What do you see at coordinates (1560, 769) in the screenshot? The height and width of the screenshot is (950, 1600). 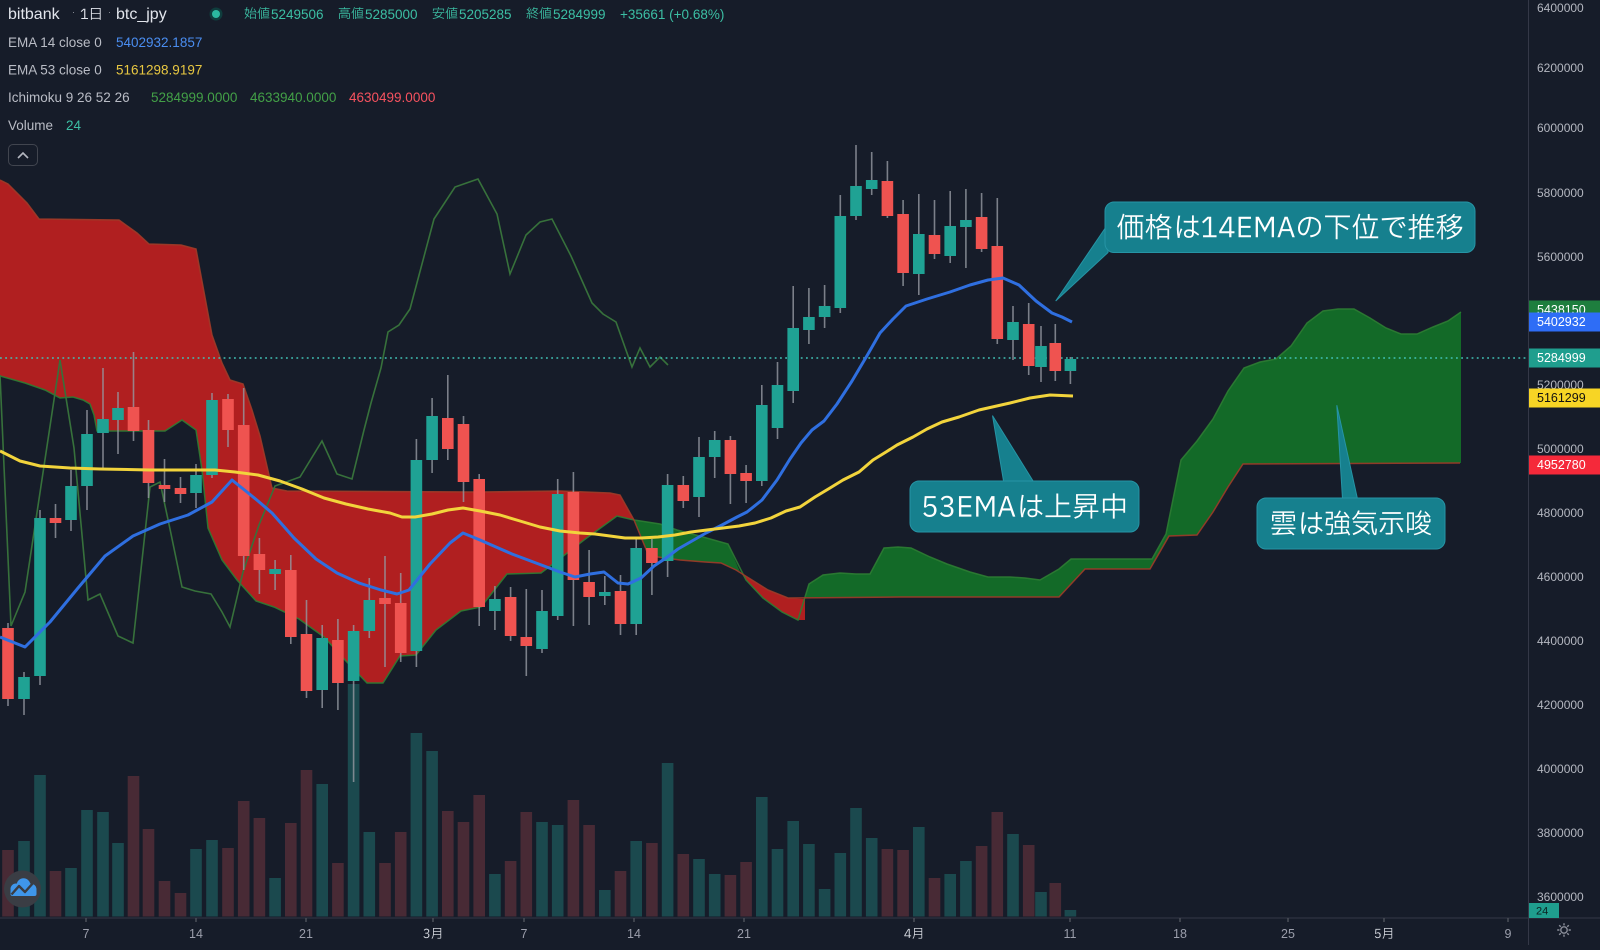 I see `svg-text: 4000000` at bounding box center [1560, 769].